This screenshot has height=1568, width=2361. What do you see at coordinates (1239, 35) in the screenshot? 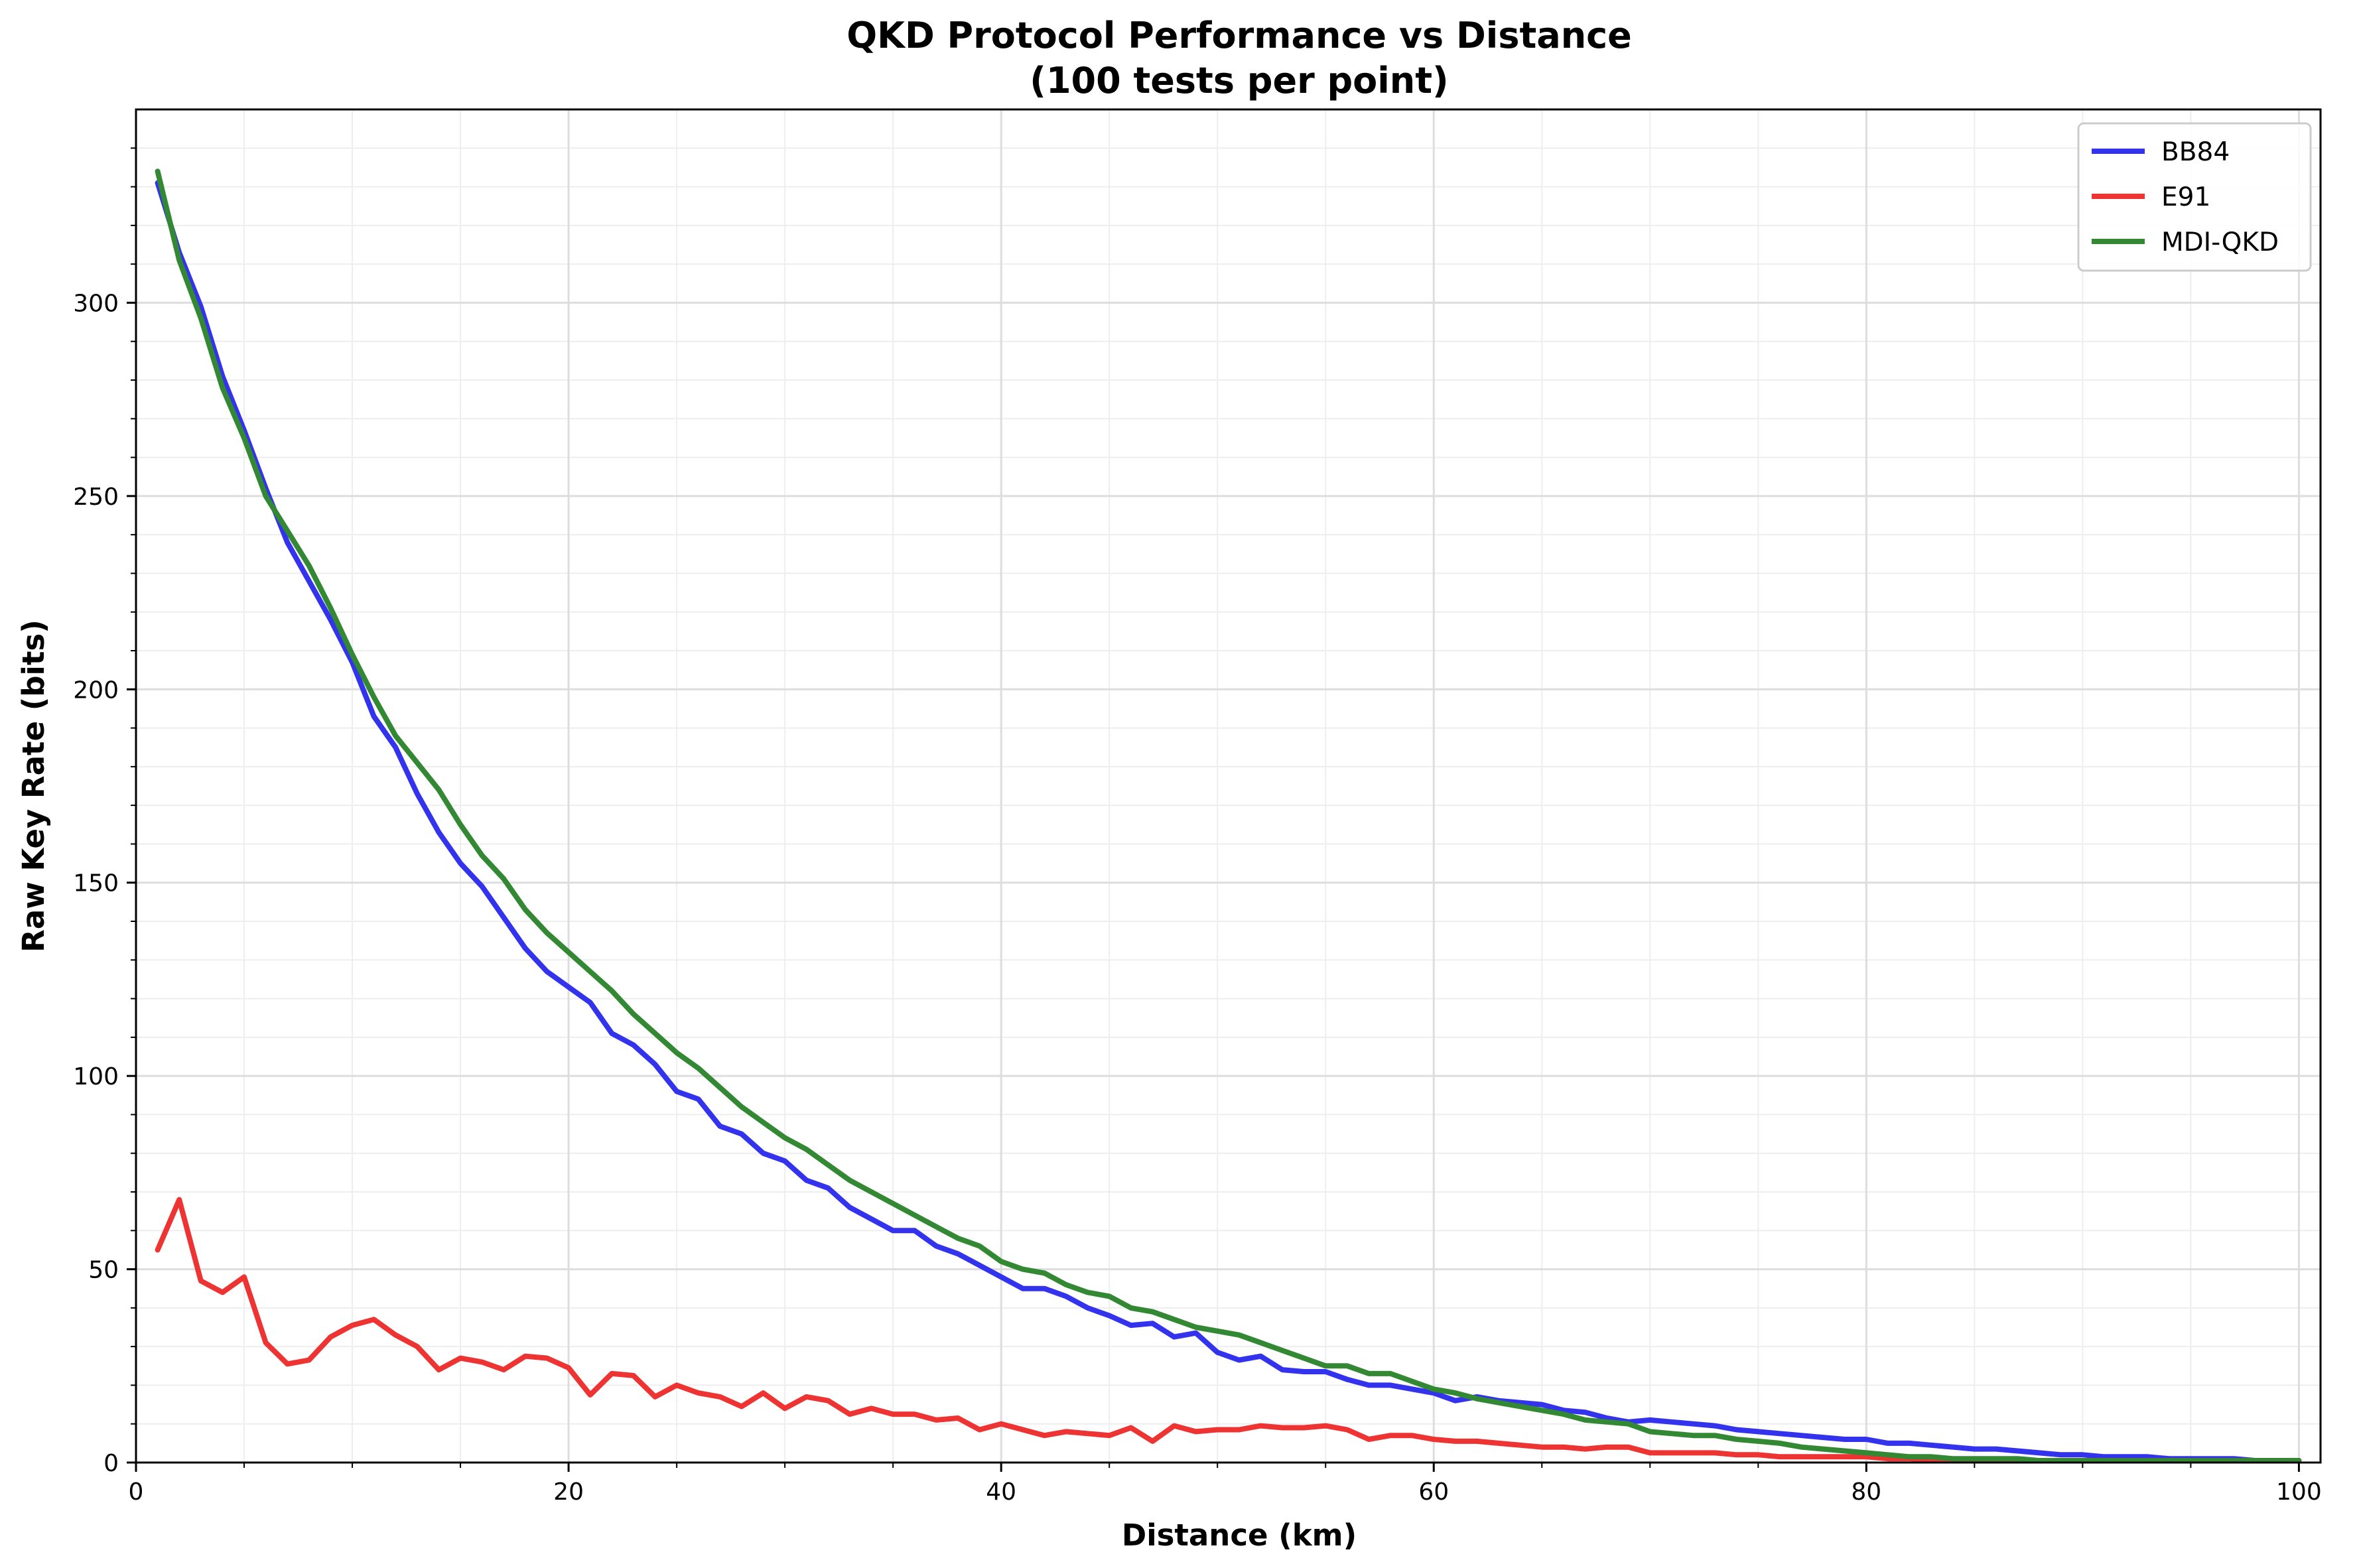
I see `chart-title-line1: QKD Protocol Performance vs Distance` at bounding box center [1239, 35].